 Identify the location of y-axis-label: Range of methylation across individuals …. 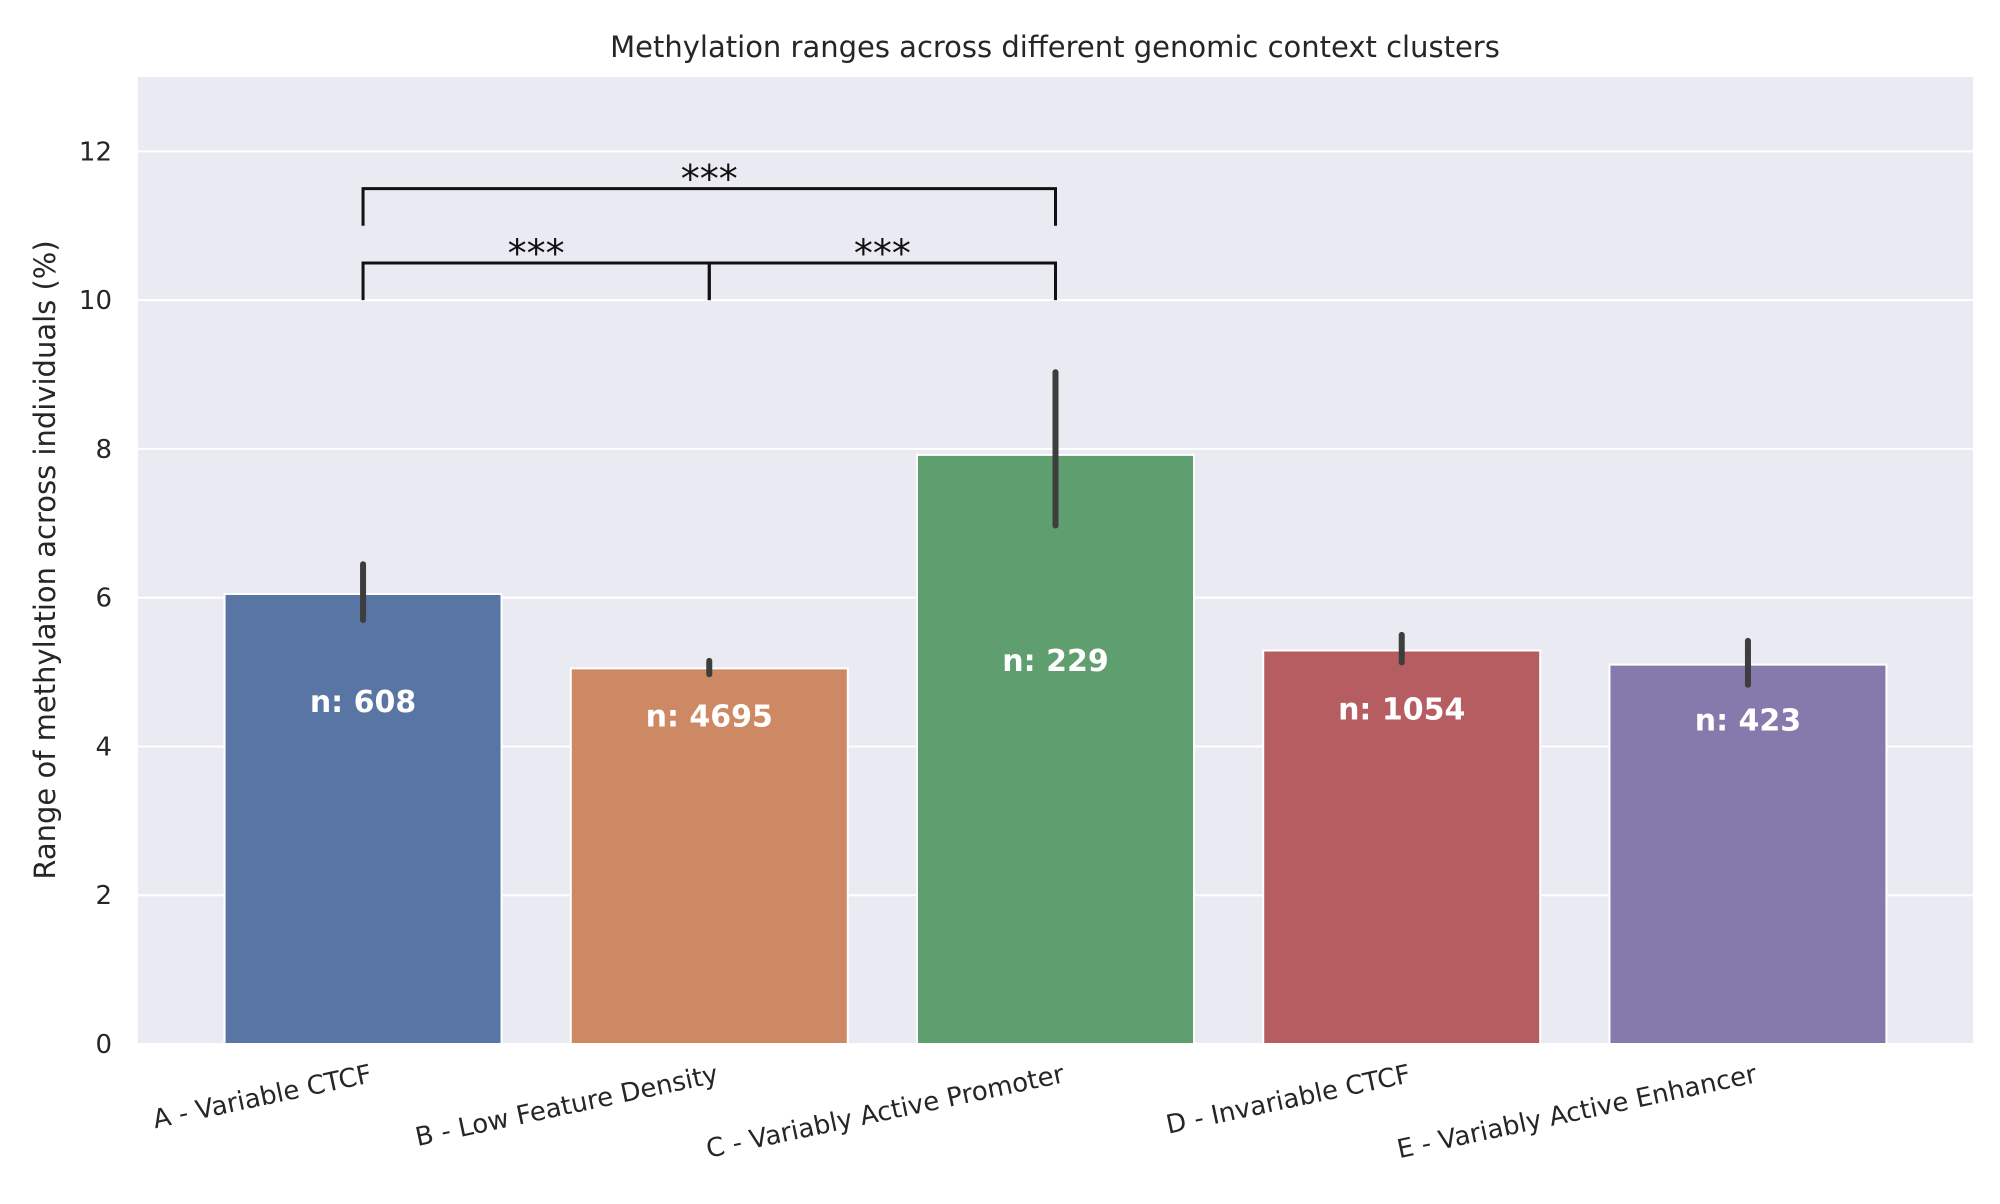
(45, 559).